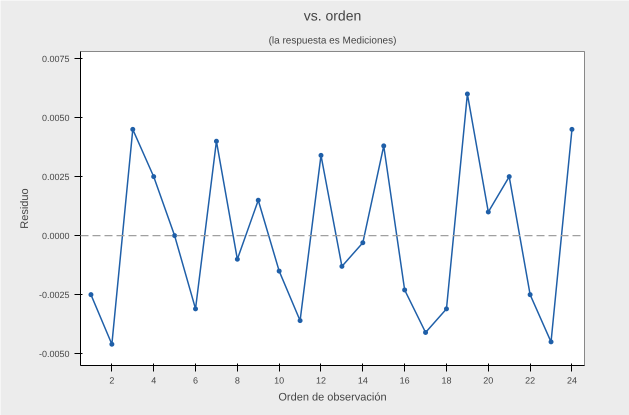 The width and height of the screenshot is (629, 415). I want to click on y-tick-label: -0.0050, so click(54, 354).